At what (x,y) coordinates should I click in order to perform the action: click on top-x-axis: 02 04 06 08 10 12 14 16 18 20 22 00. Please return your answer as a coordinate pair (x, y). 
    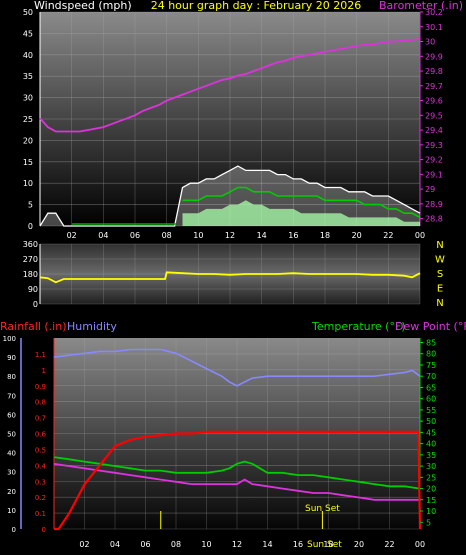
    Looking at the image, I should click on (246, 235).